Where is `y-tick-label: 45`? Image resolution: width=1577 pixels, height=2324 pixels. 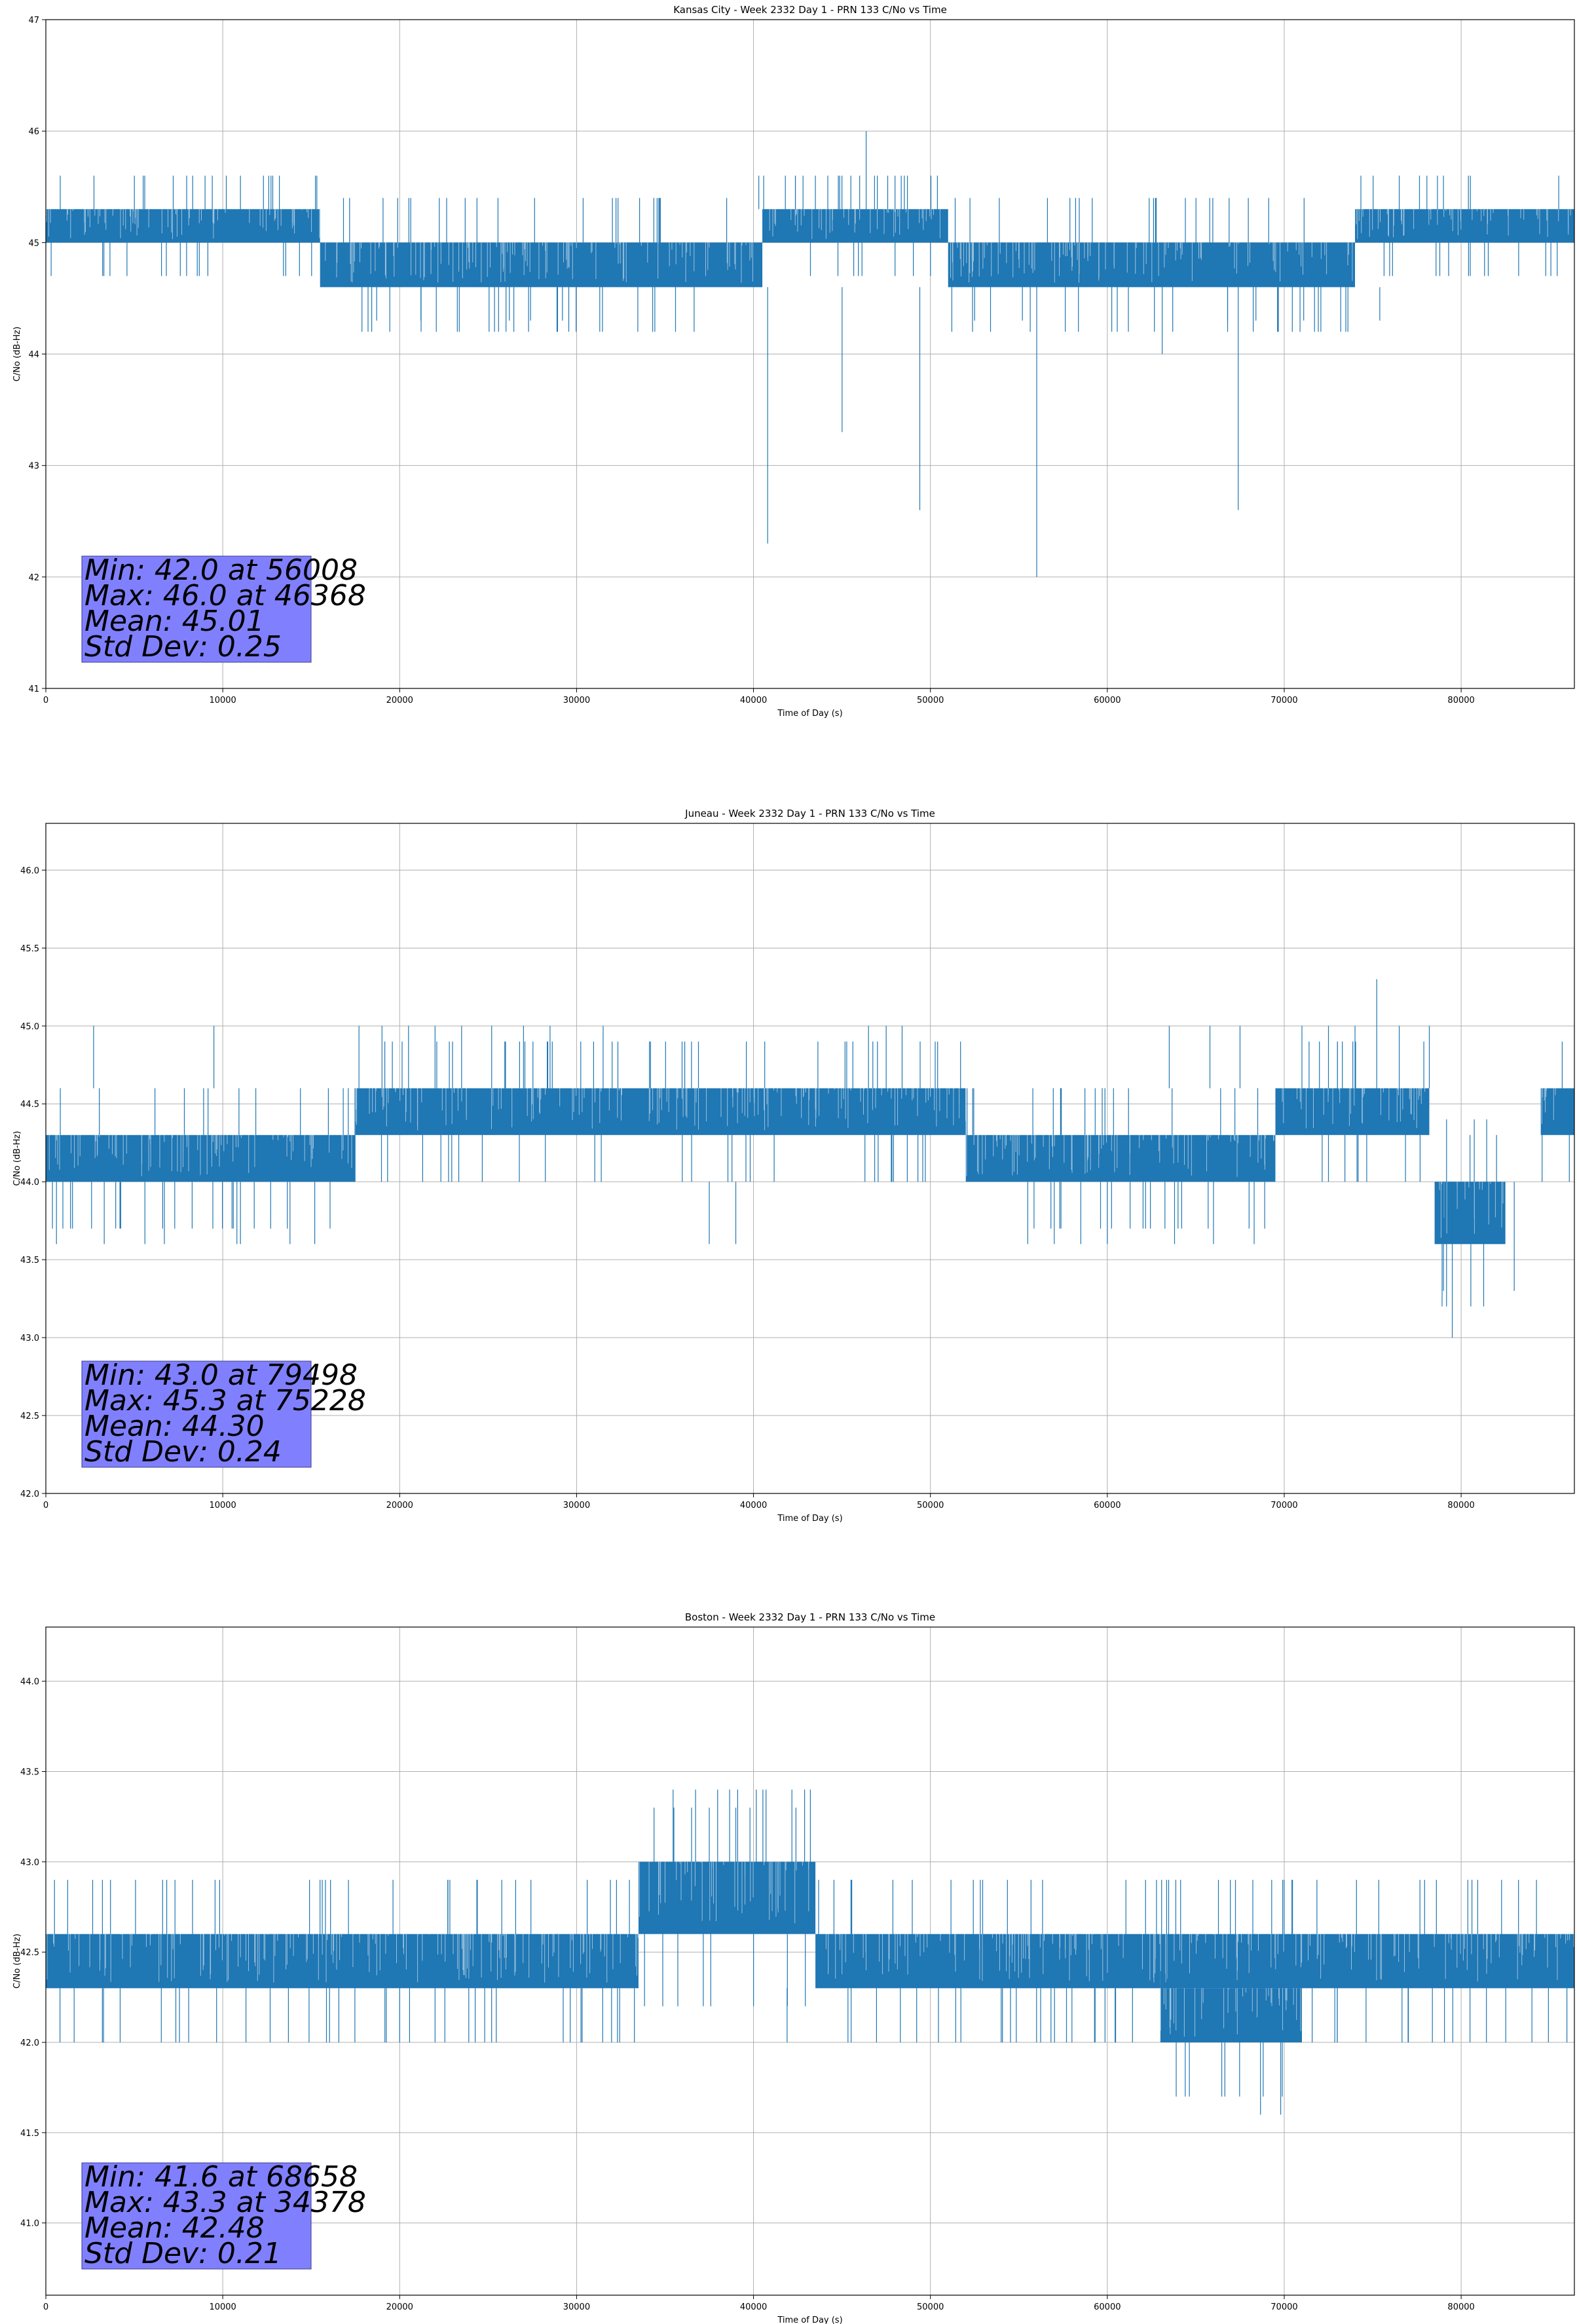 y-tick-label: 45 is located at coordinates (33, 243).